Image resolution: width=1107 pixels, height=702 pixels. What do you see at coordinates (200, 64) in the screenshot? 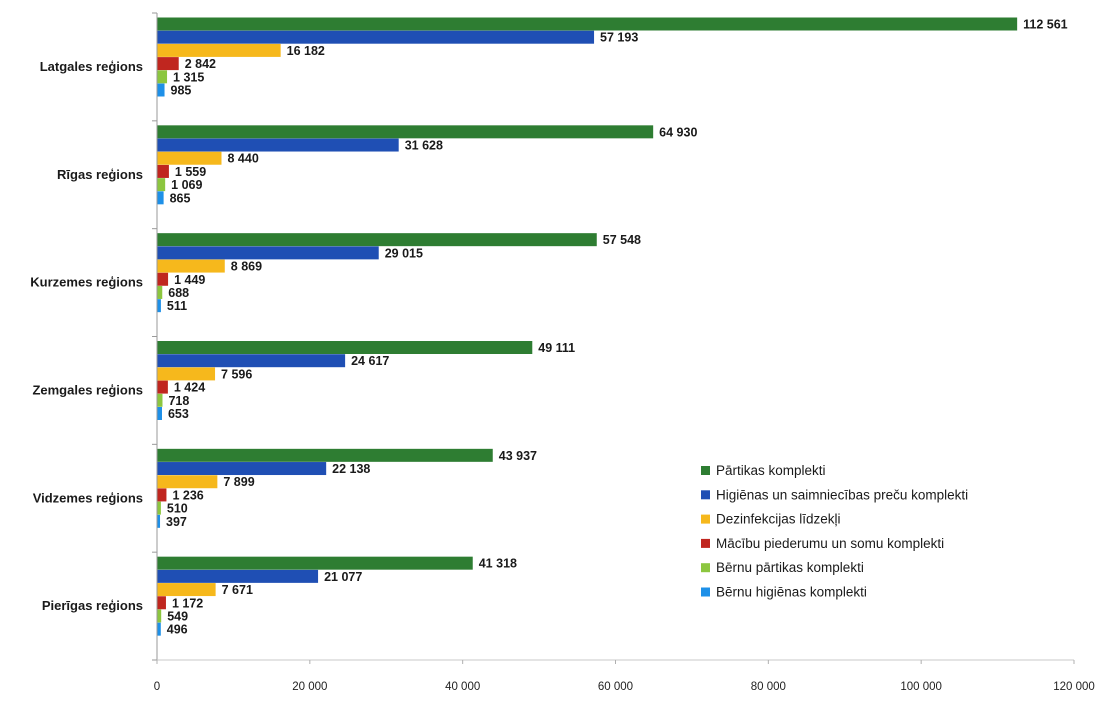
I see `data-label: 2 842` at bounding box center [200, 64].